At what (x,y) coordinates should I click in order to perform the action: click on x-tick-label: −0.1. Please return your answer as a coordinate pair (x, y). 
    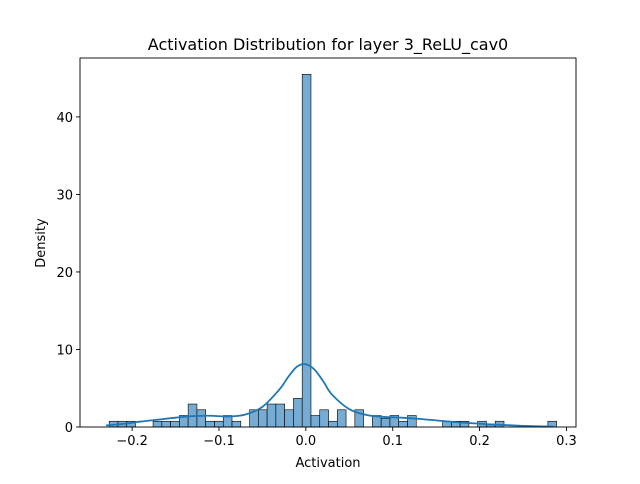
    Looking at the image, I should click on (219, 441).